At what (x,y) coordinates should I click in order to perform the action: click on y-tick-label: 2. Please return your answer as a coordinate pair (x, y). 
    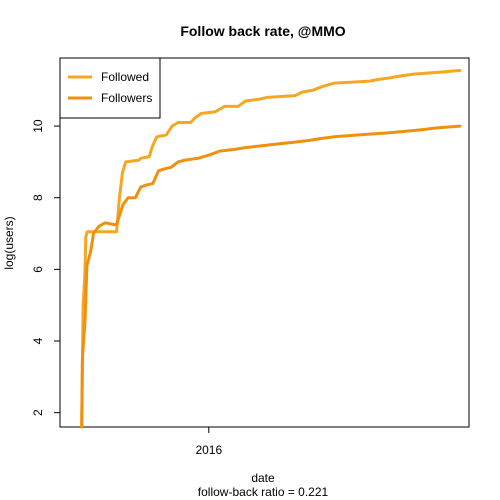
    Looking at the image, I should click on (38, 412).